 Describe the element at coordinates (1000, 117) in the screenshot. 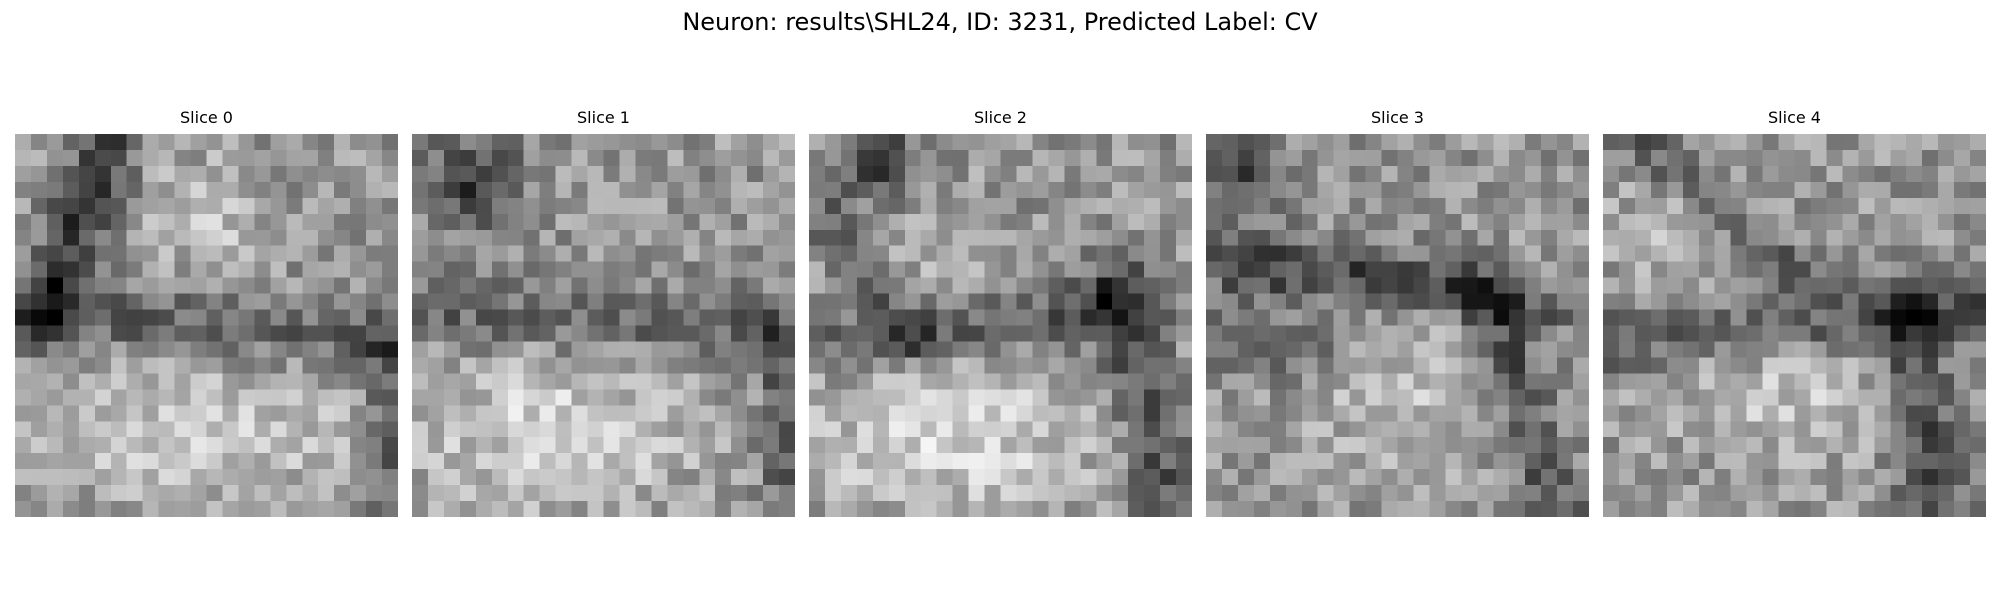

I see `slice-title-2: Slice 2` at that location.